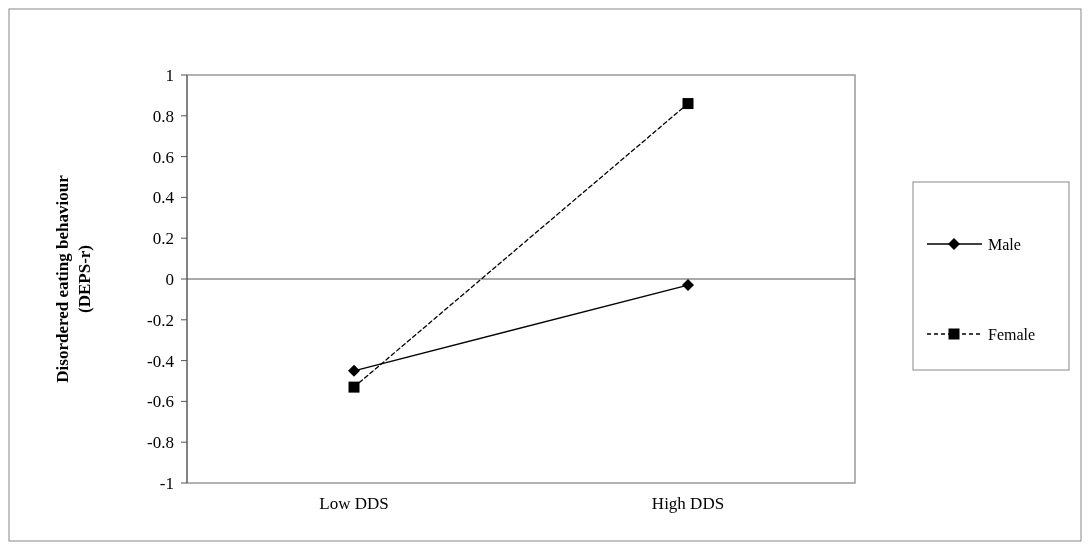 The image size is (1090, 550). I want to click on y-tick-label: 1, so click(169, 75).